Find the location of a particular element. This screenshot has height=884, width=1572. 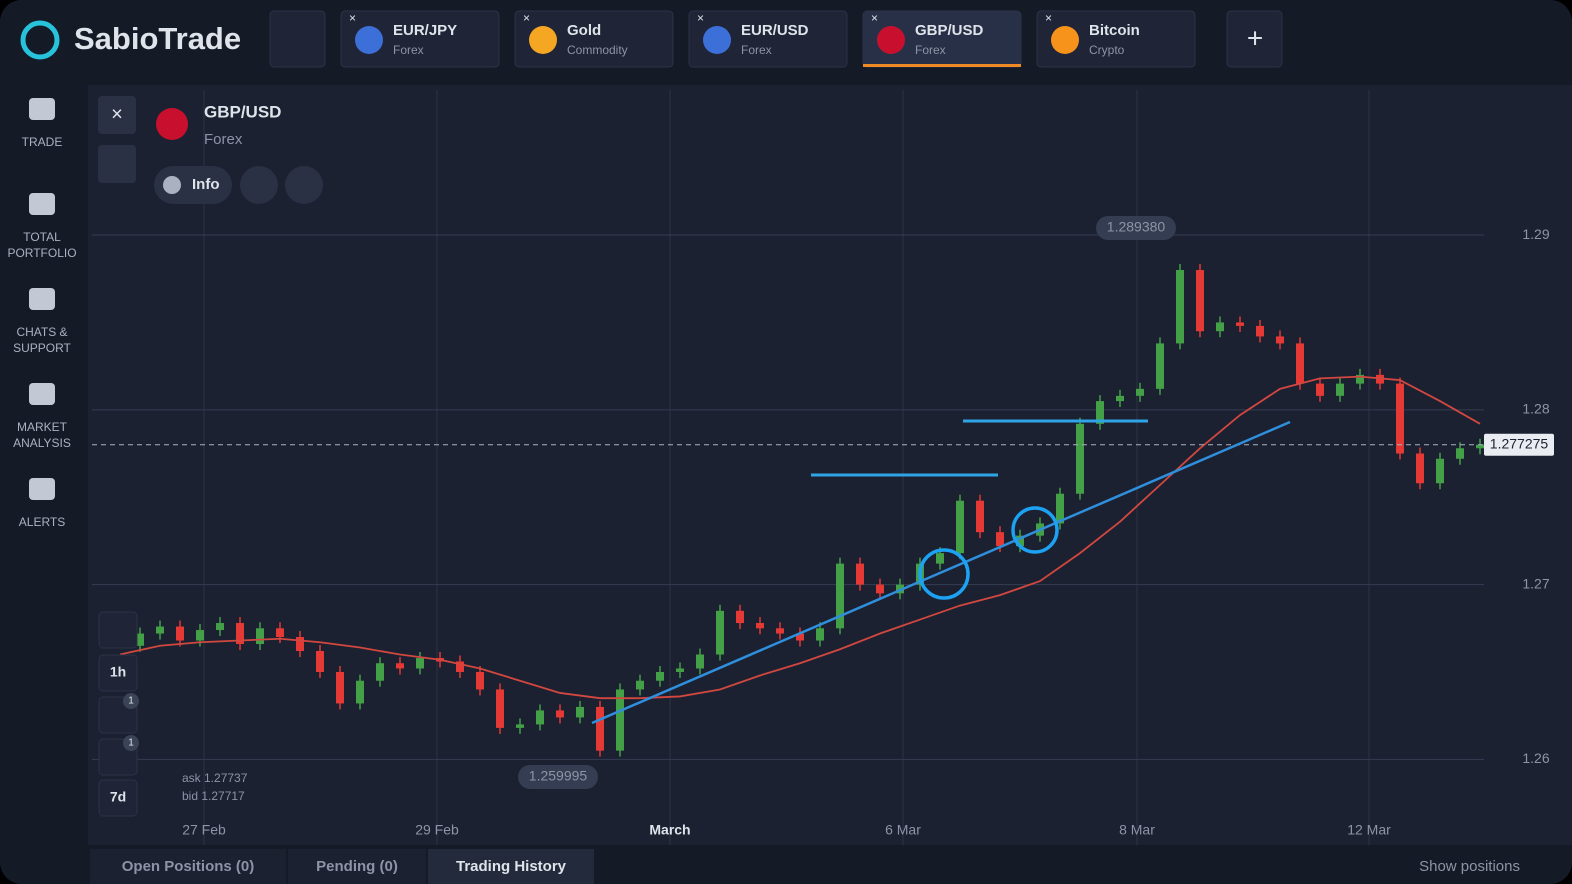

tab-kind: Commodity is located at coordinates (597, 50).